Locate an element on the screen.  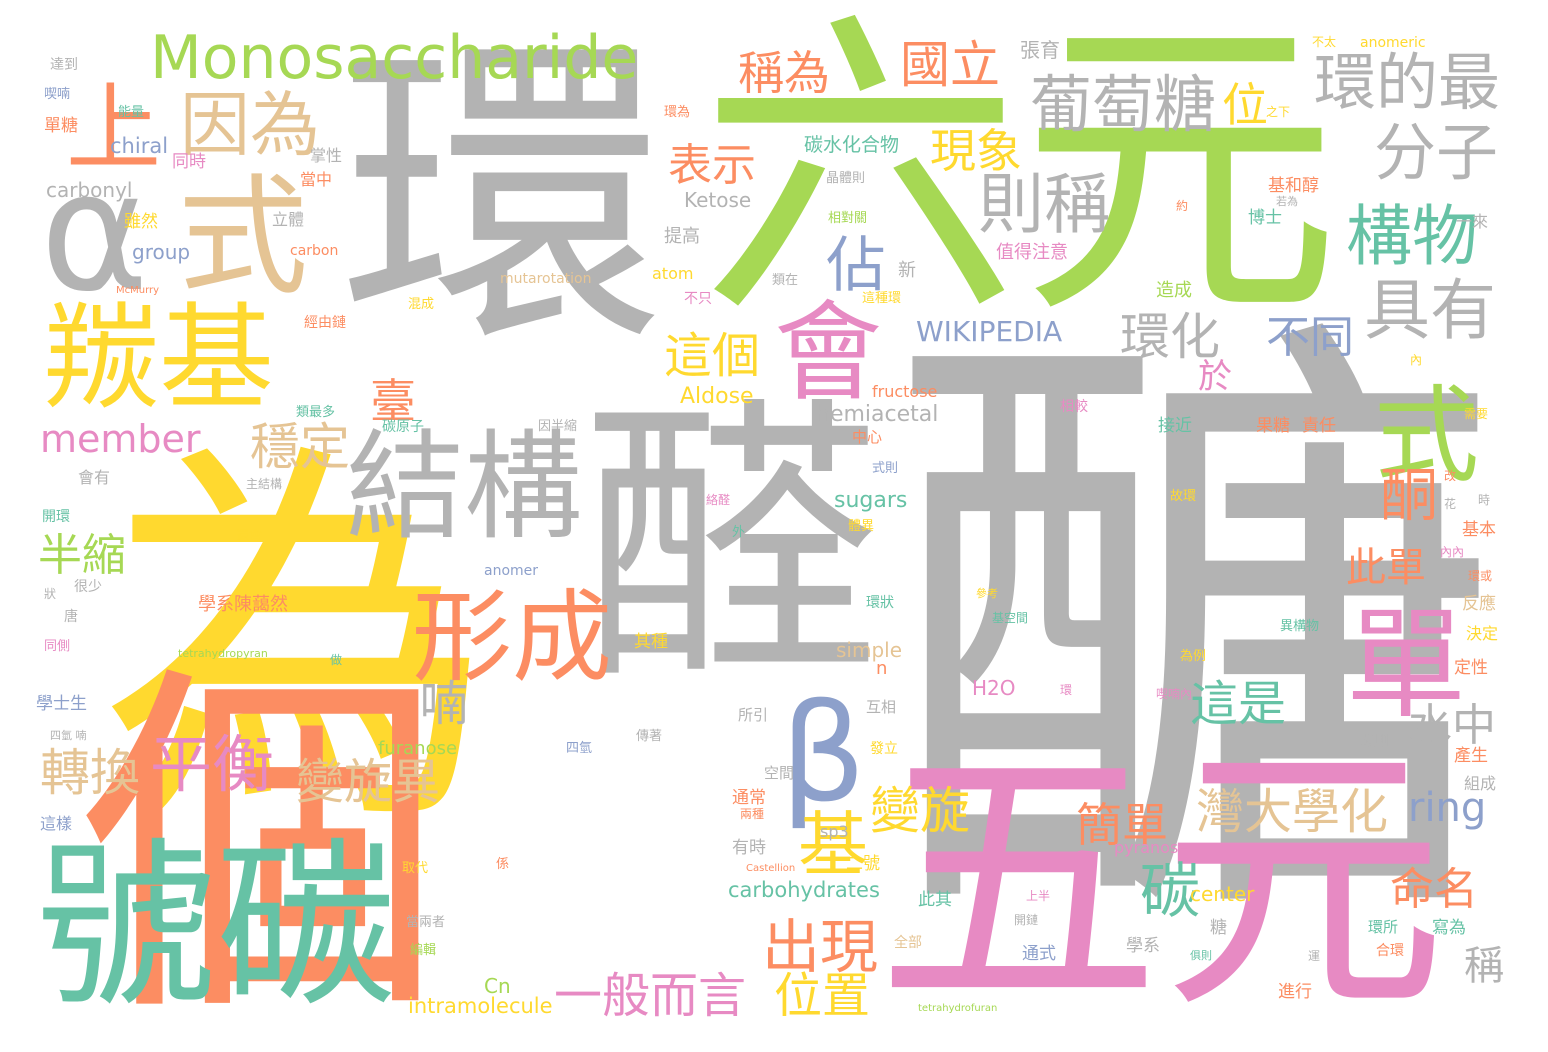
cloud-word: 兩種 is located at coordinates (752, 814).